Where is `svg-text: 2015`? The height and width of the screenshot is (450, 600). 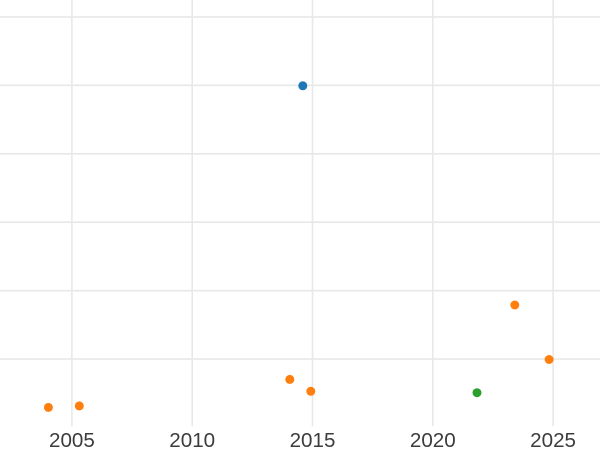
svg-text: 2015 is located at coordinates (313, 439).